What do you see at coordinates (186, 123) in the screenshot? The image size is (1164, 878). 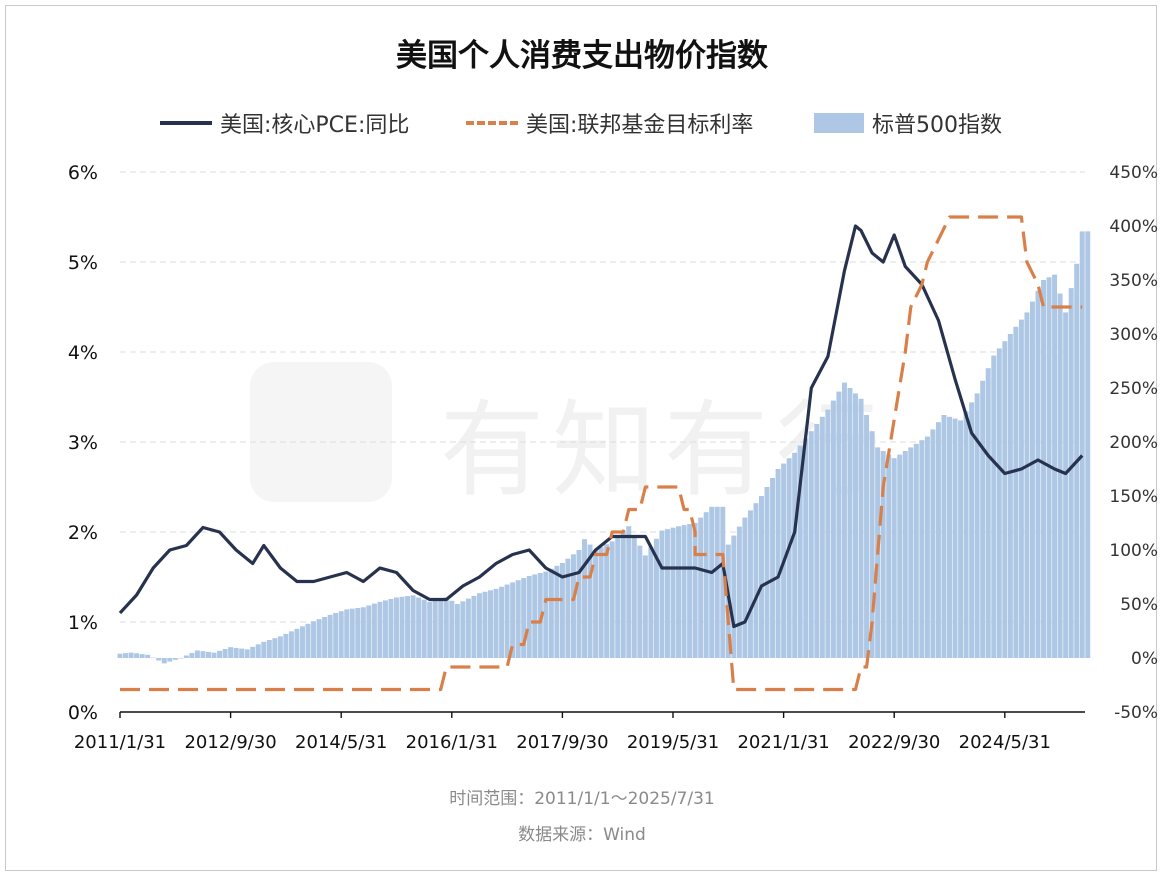 I see `legend-line-icon` at bounding box center [186, 123].